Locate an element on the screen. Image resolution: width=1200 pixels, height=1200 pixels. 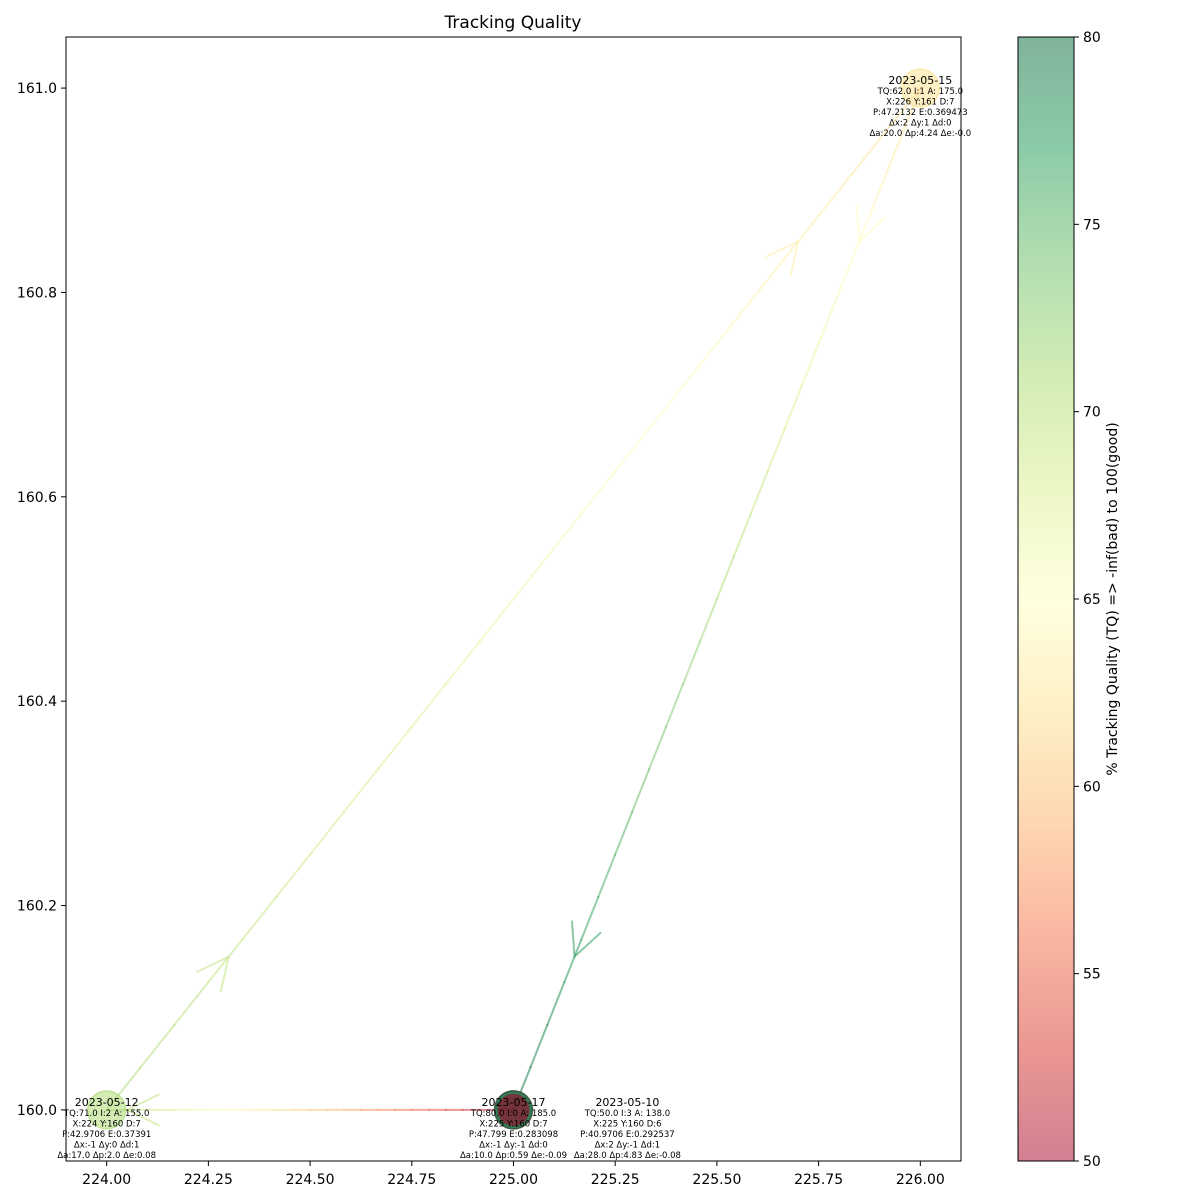
annotation-line: P:40.9706 E:0.292537 is located at coordinates (627, 1135).